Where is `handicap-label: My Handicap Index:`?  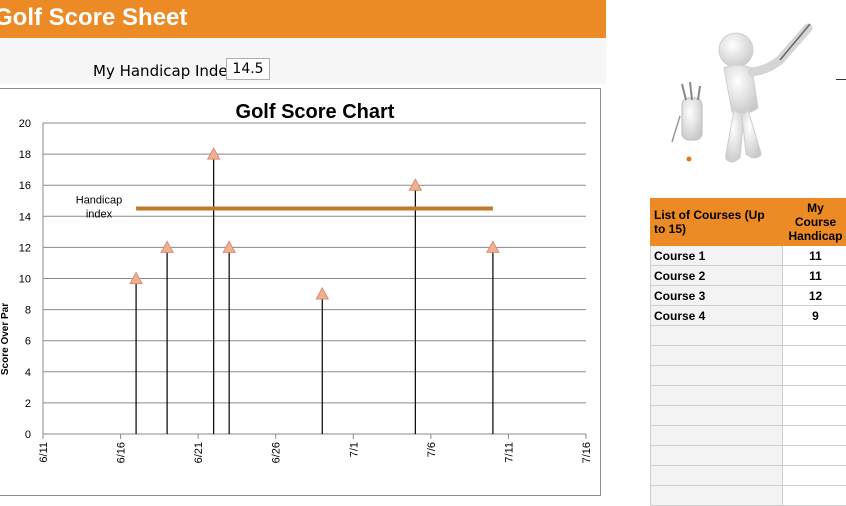
handicap-label: My Handicap Index: is located at coordinates (167, 71).